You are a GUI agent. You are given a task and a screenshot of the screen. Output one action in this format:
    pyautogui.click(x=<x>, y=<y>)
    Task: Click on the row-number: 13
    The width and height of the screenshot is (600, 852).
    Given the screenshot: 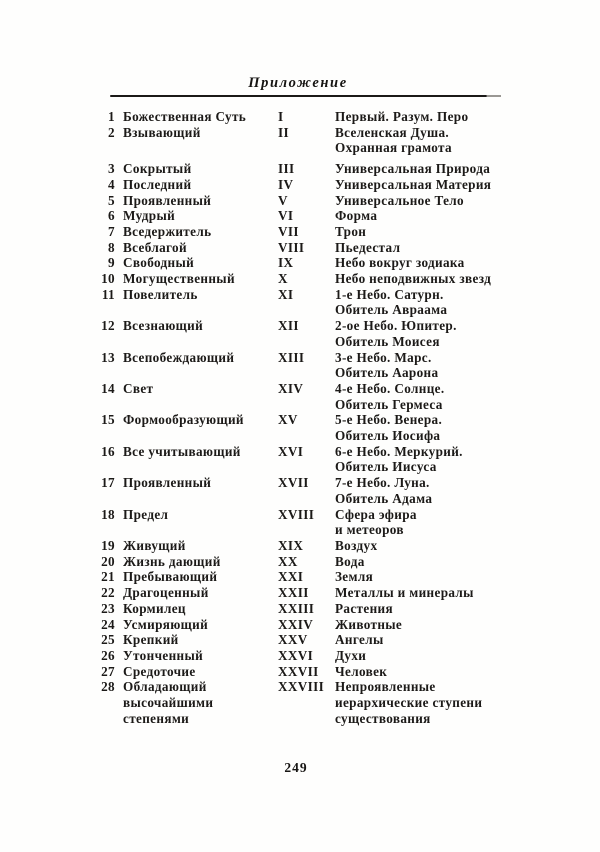 What is the action you would take?
    pyautogui.click(x=105, y=358)
    